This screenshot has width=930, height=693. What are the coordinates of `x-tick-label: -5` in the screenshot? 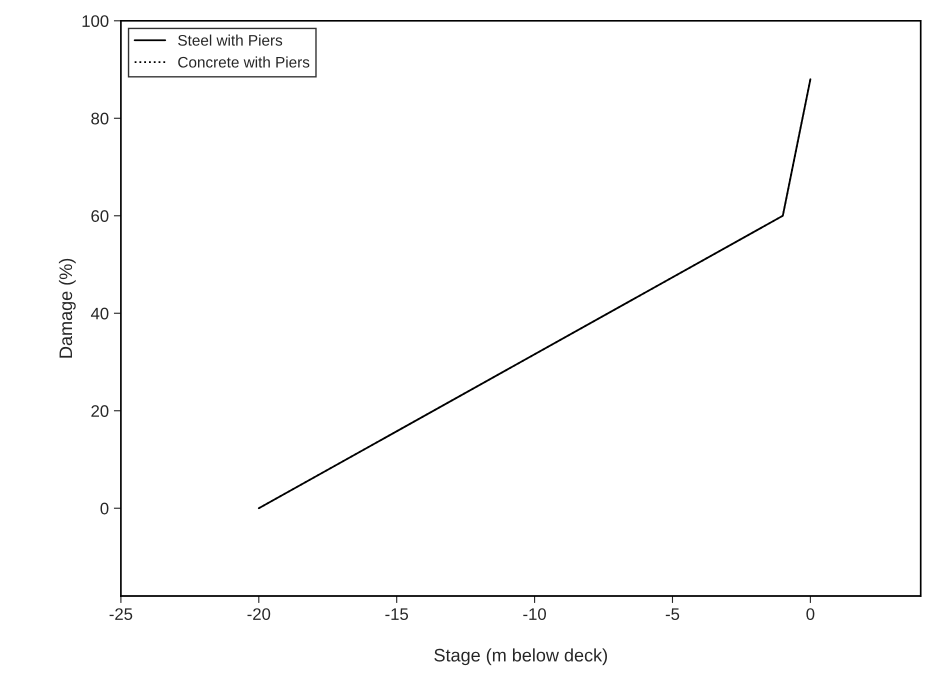 It's located at (673, 614).